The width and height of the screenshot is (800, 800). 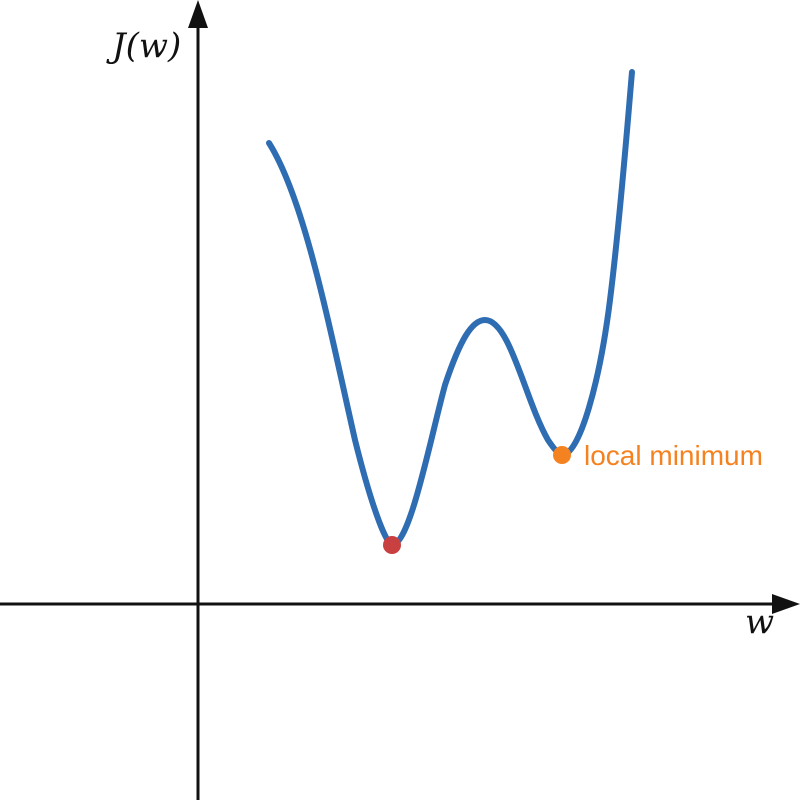 I want to click on local-minimum-marker, so click(x=562, y=455).